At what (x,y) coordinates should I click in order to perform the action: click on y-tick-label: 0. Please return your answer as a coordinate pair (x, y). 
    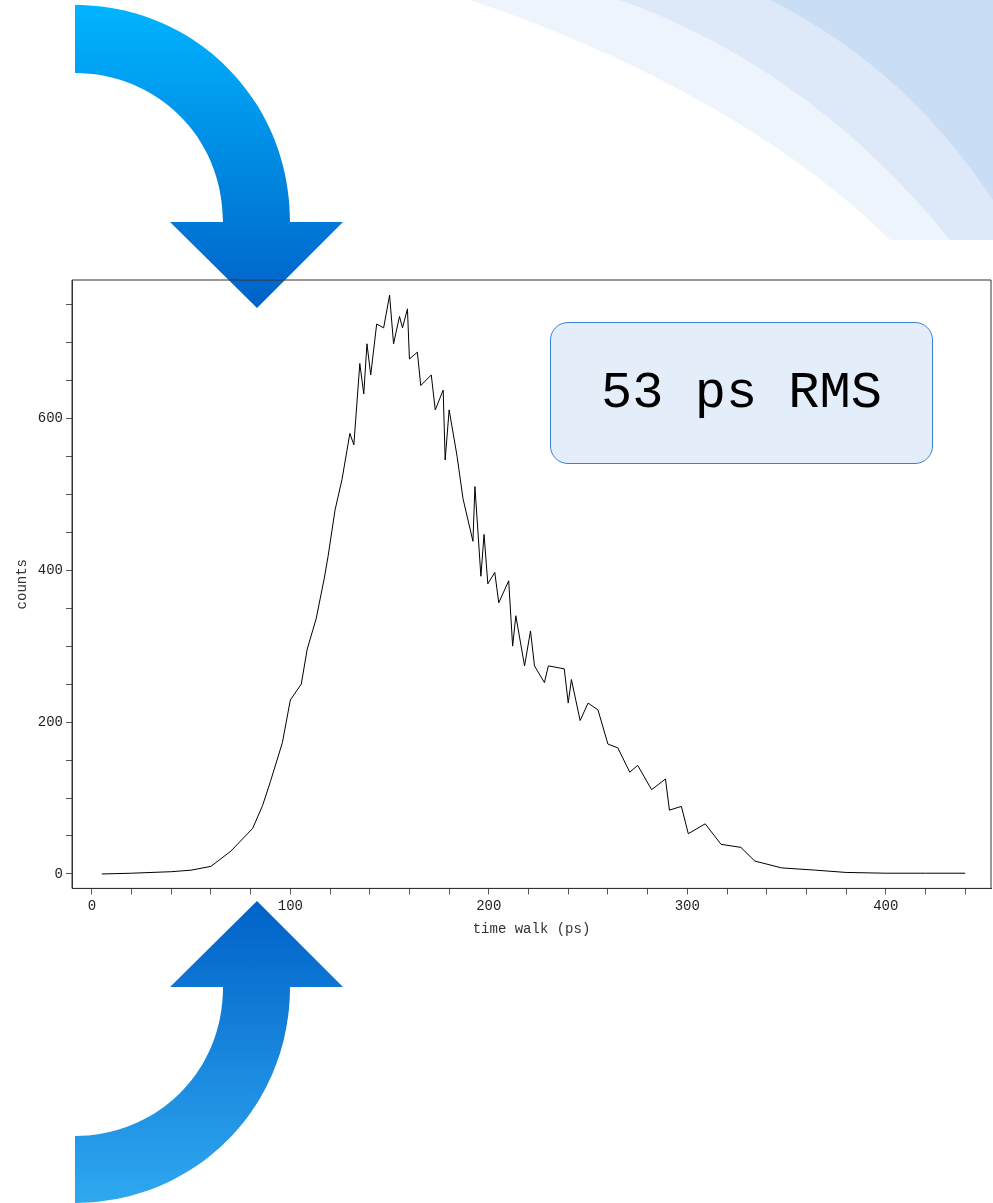
    Looking at the image, I should click on (58, 873).